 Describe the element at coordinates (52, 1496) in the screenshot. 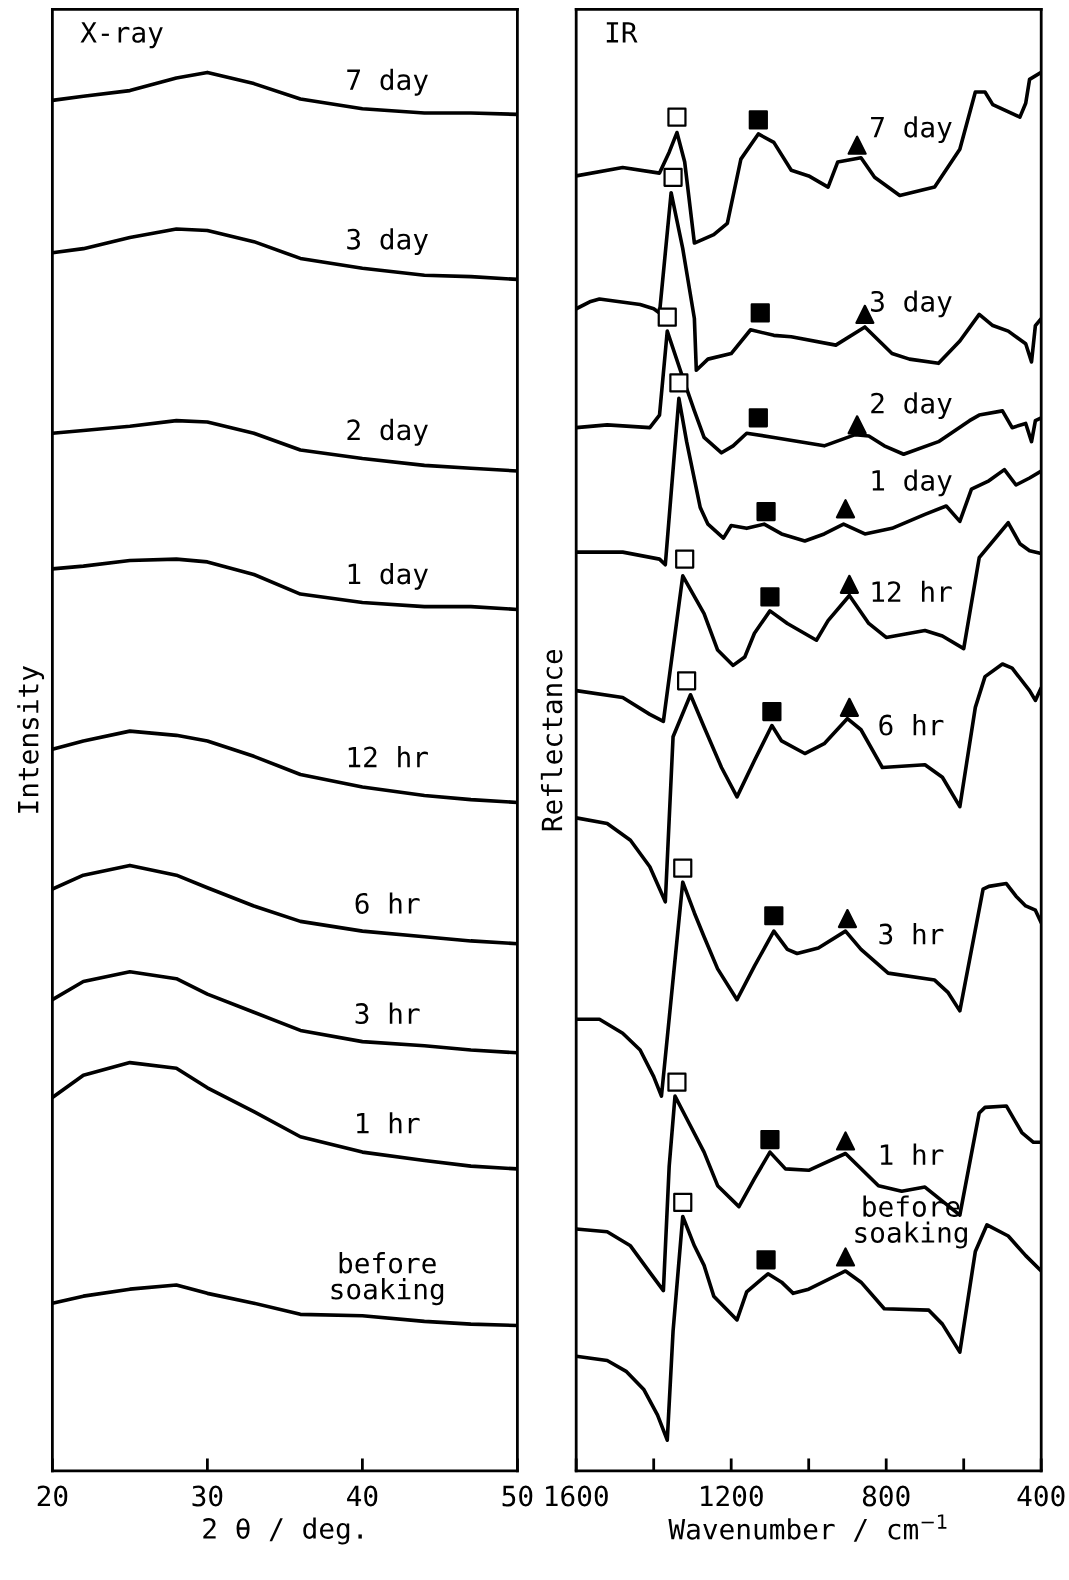

I see `x-tick-label: 20` at that location.